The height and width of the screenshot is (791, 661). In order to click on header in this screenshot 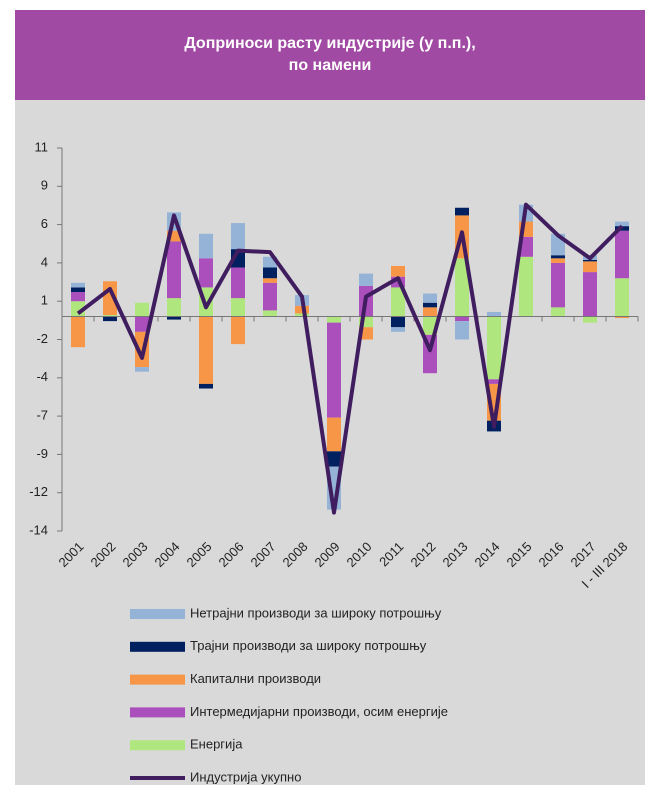, I will do `click(330, 55)`.